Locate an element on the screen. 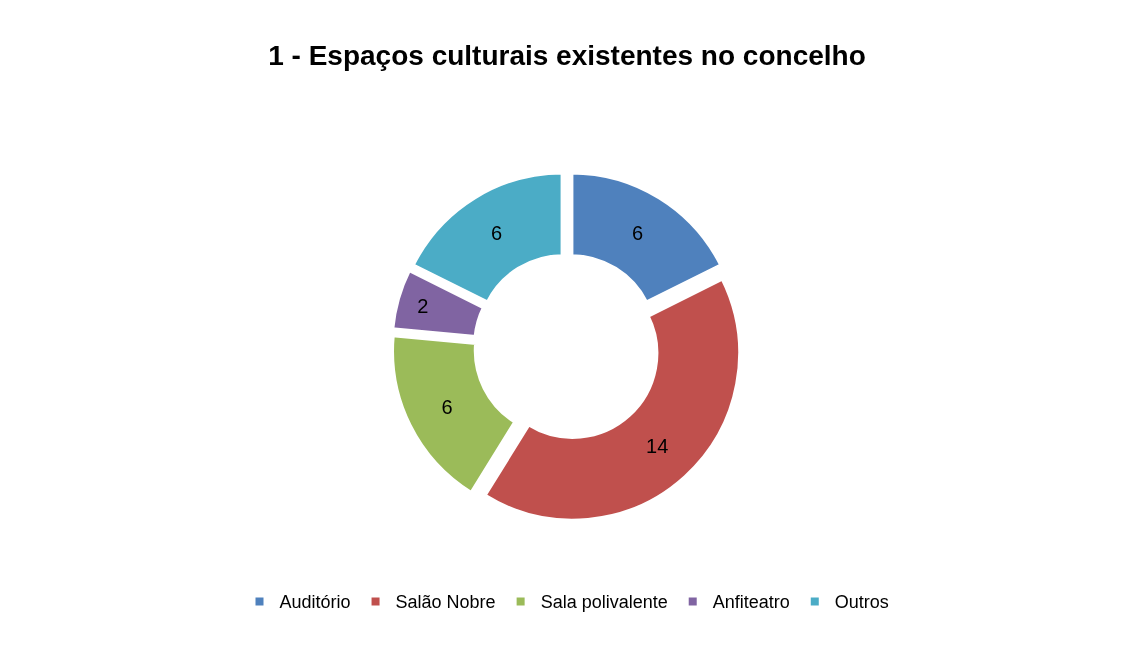 The image size is (1134, 651). legend-label: Outros is located at coordinates (861, 602).